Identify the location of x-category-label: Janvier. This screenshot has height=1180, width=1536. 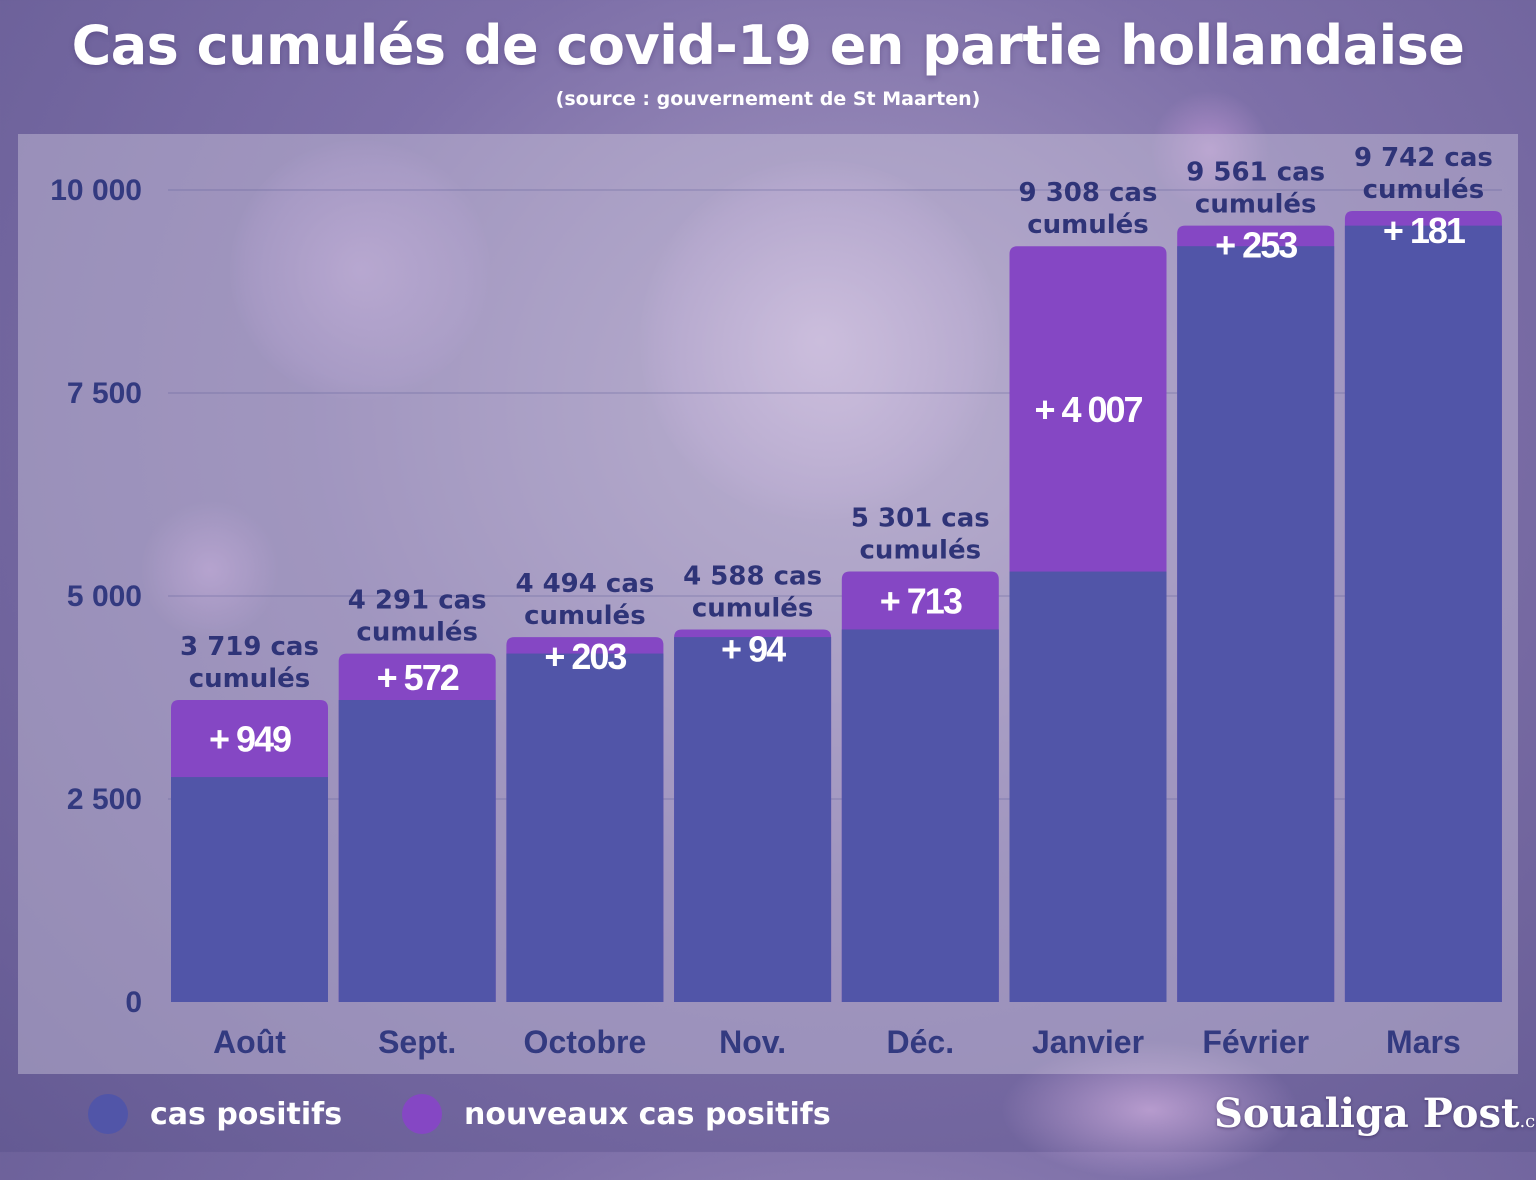
(1088, 1042).